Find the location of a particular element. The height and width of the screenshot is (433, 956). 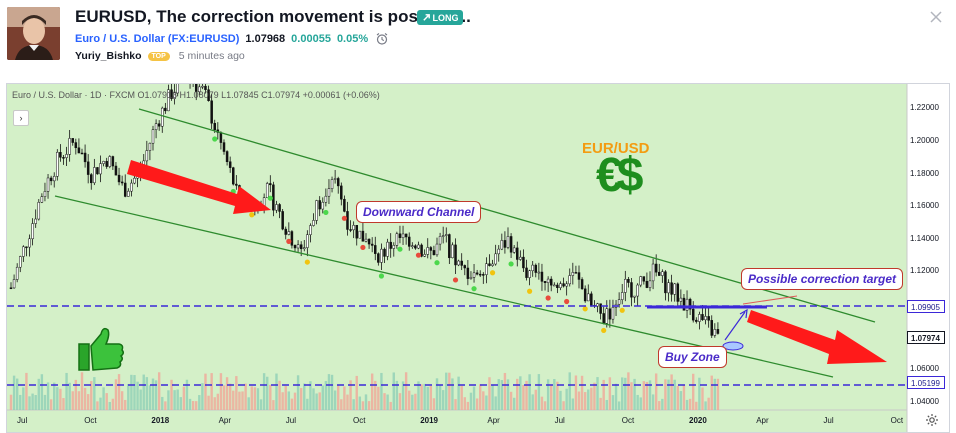

buy-zone-label: Buy Zone is located at coordinates (692, 357).